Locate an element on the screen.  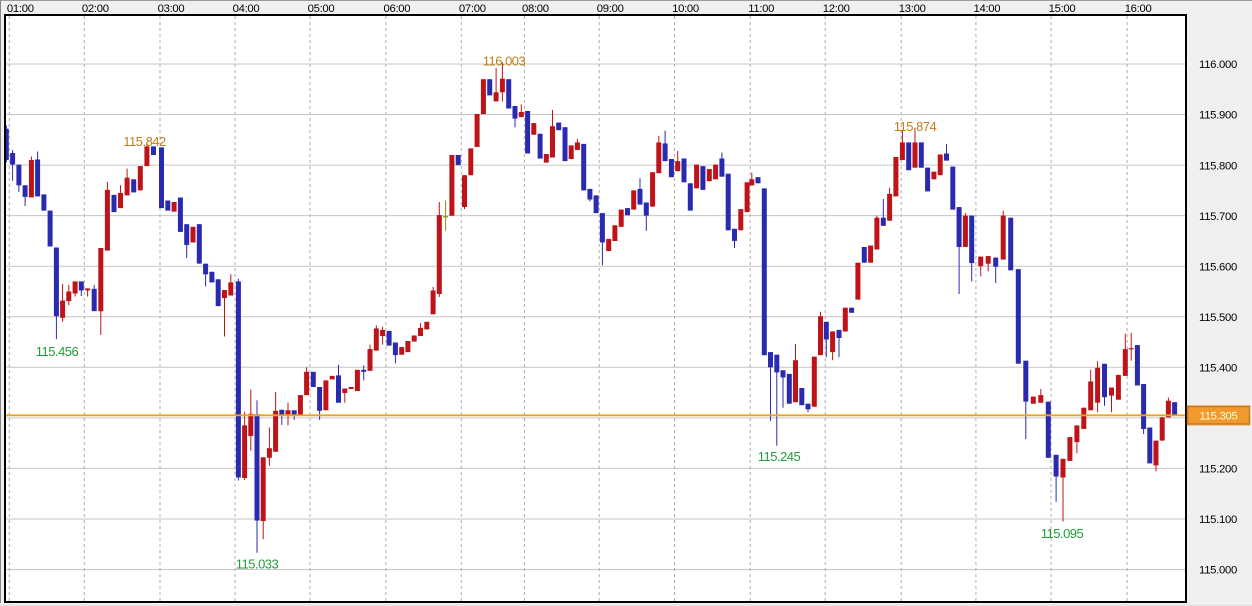
svg-text: 115.456 is located at coordinates (57, 351).